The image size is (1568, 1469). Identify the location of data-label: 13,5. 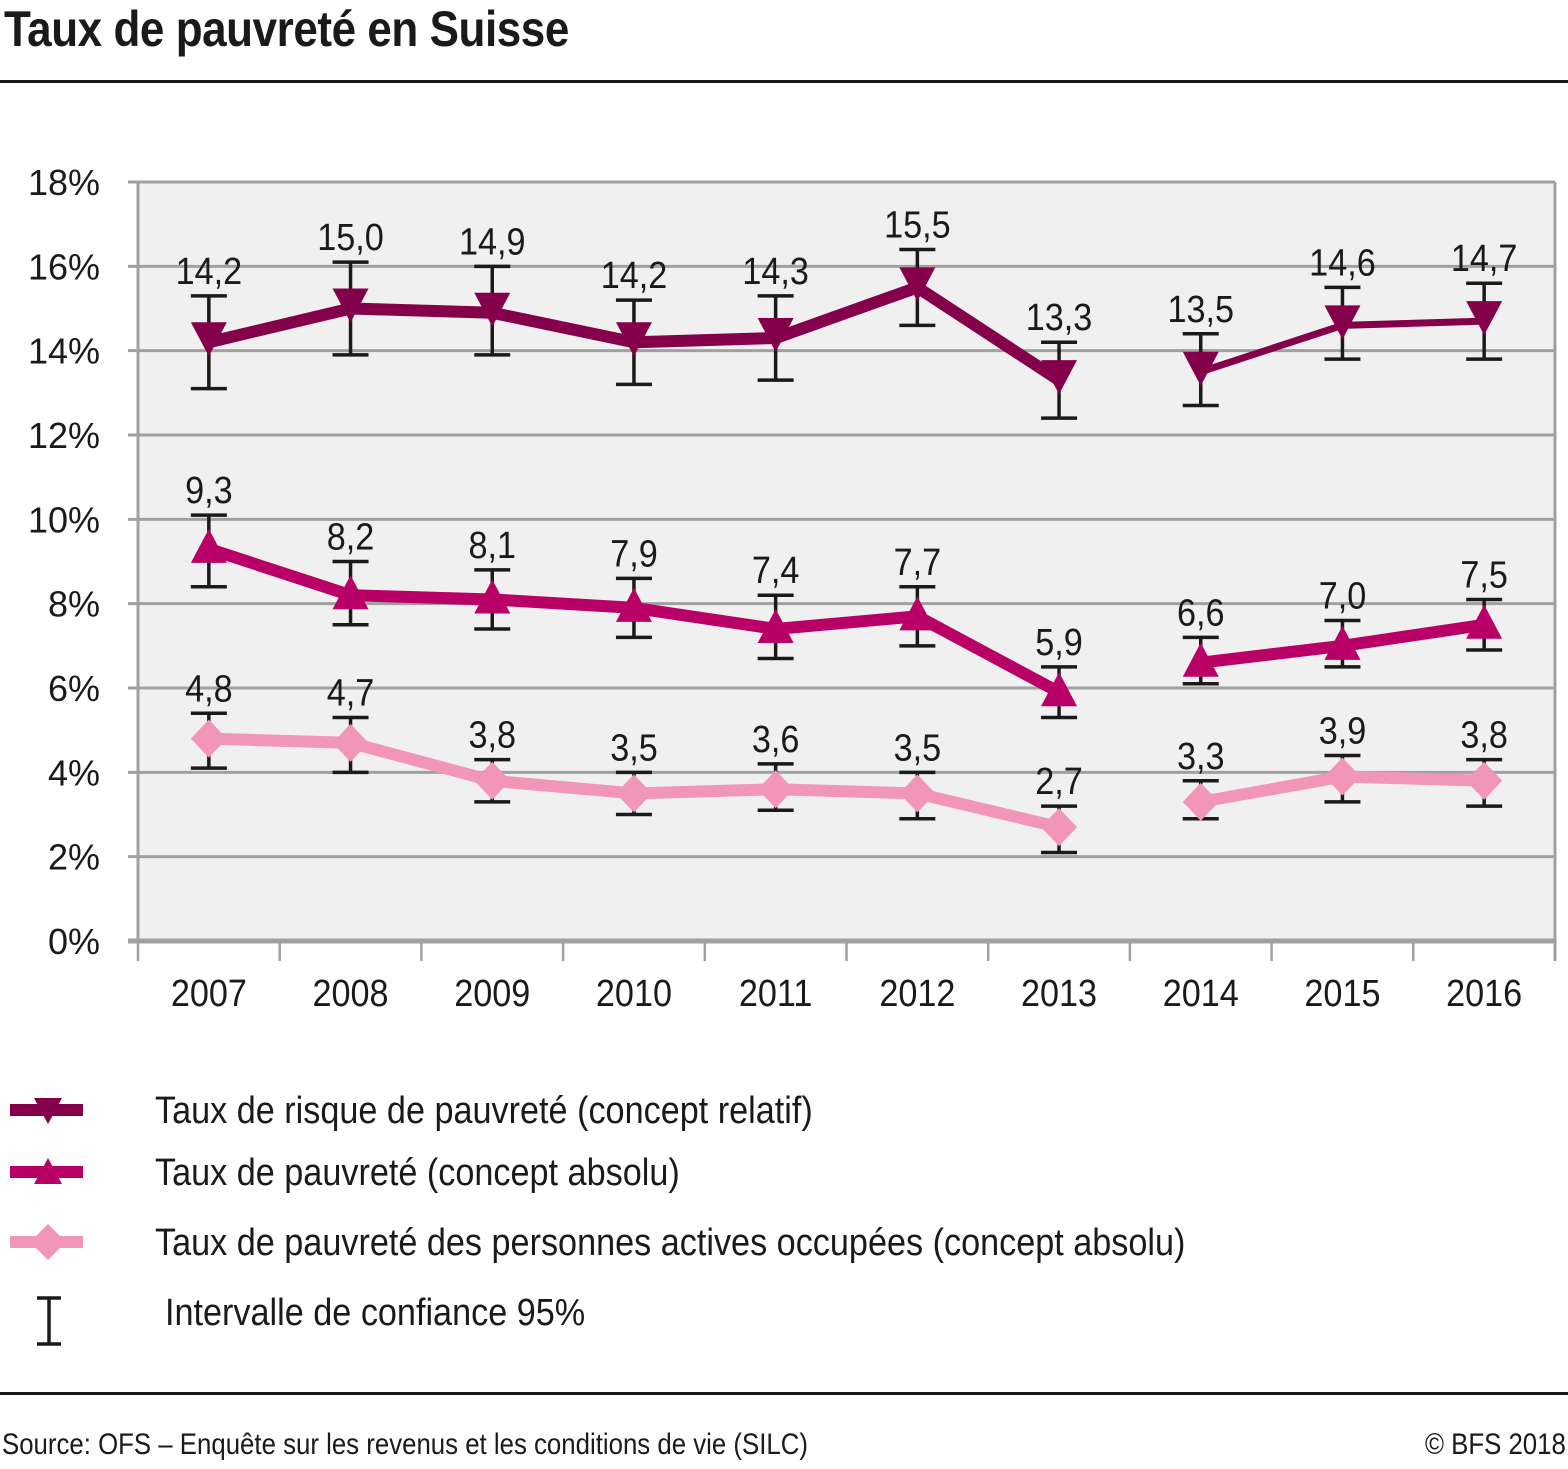
(1200, 308).